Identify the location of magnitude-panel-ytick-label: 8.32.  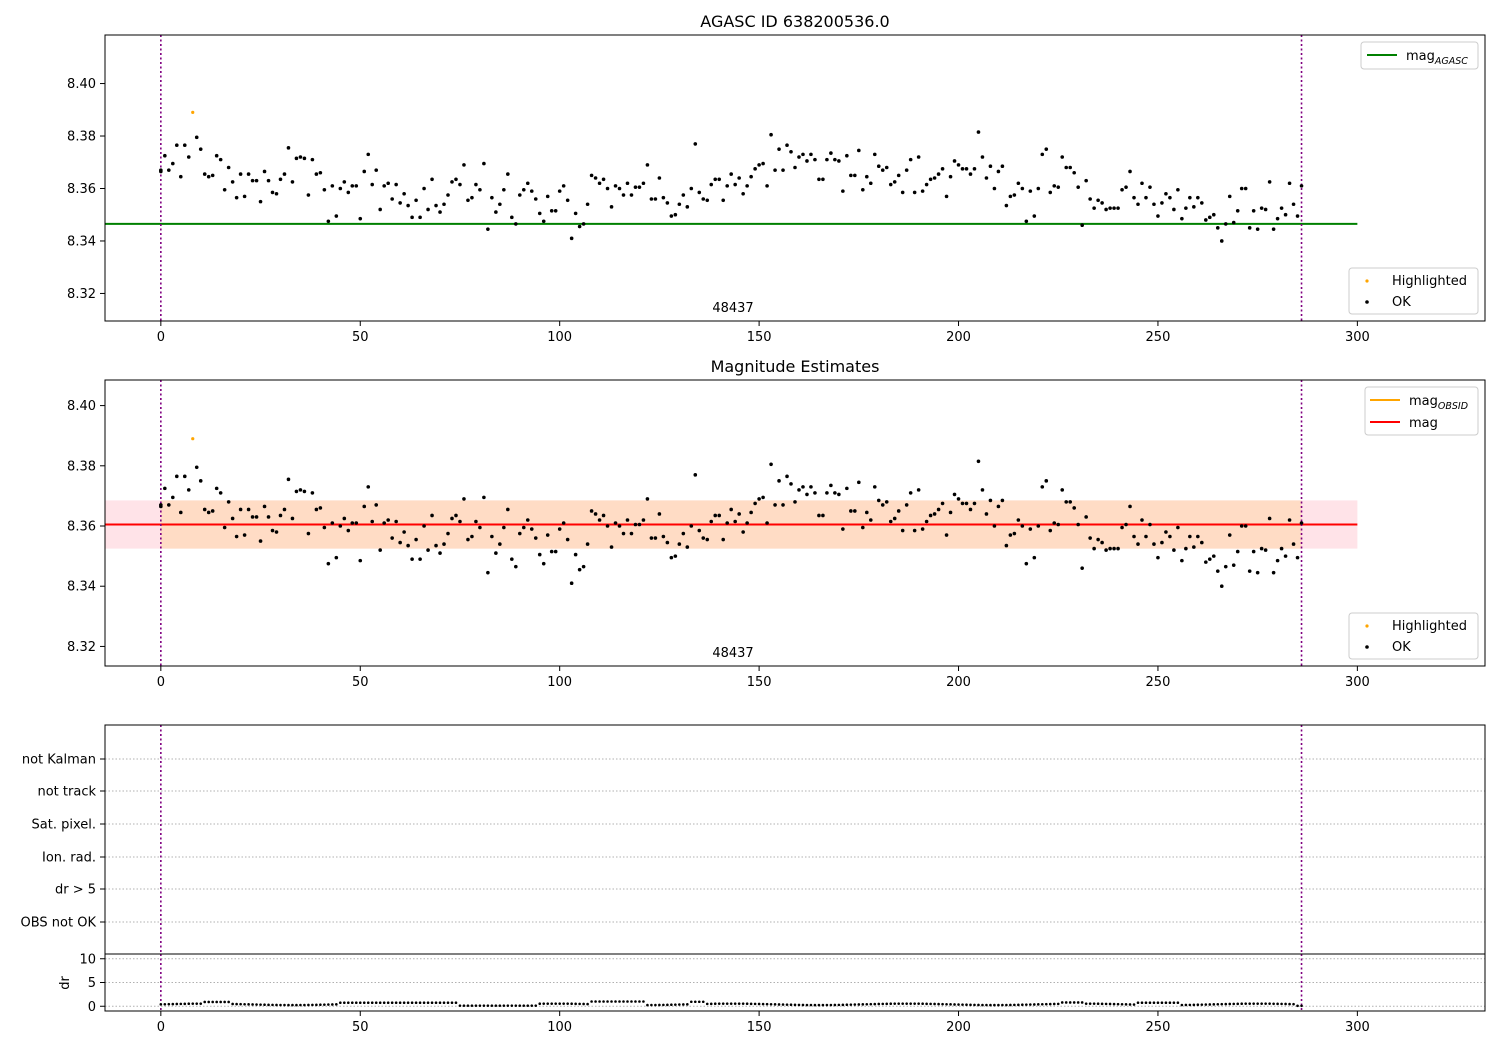
(81, 647).